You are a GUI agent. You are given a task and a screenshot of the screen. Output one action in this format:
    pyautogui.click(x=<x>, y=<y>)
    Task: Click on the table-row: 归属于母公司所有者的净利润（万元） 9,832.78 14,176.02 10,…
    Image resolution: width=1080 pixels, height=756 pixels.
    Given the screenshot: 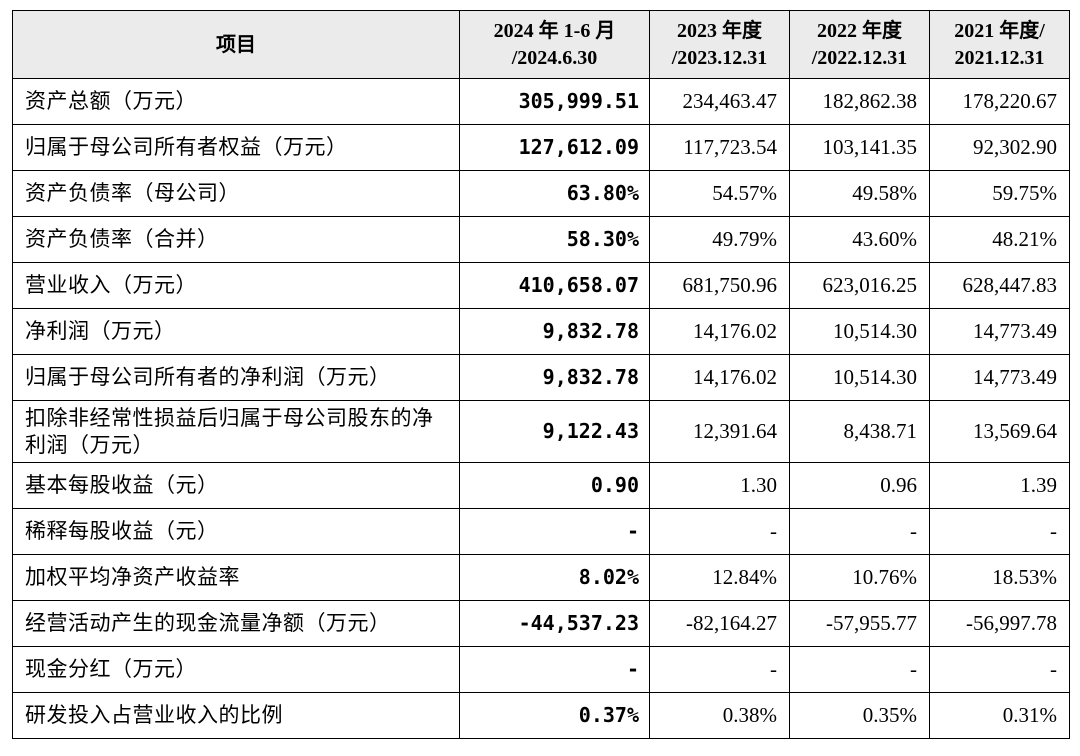 What is the action you would take?
    pyautogui.click(x=541, y=377)
    